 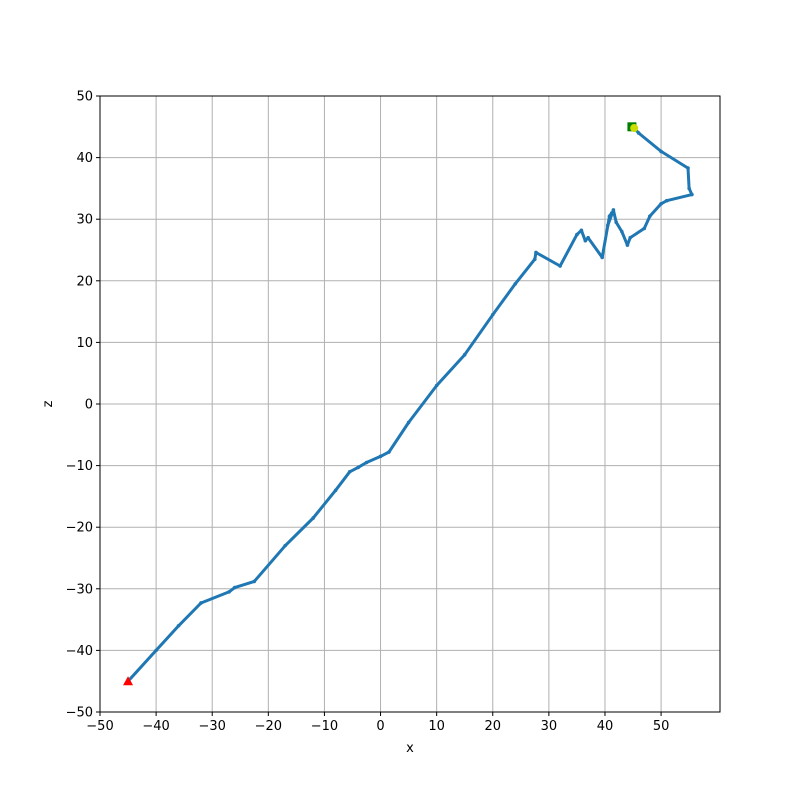 I want to click on y-tick-label: −30, so click(x=79, y=589).